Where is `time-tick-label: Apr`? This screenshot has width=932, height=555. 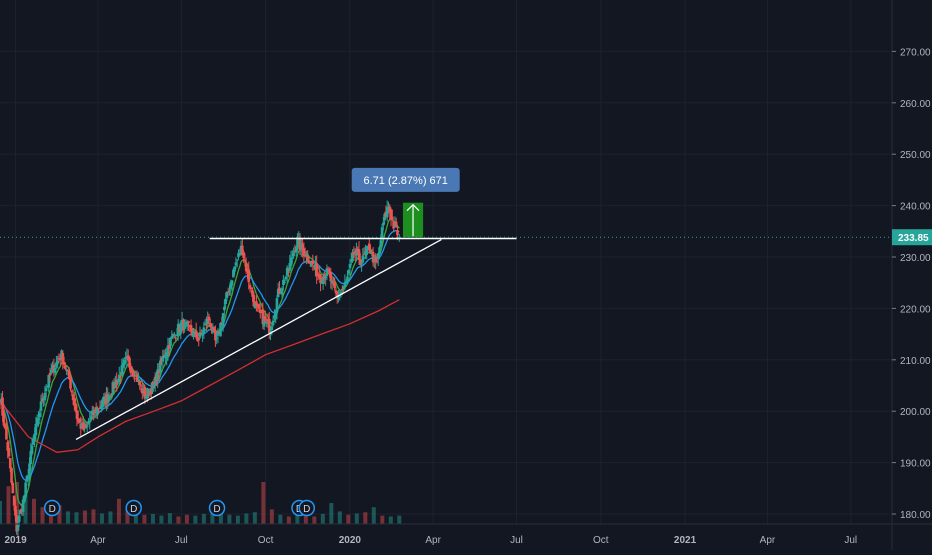
time-tick-label: Apr is located at coordinates (98, 540).